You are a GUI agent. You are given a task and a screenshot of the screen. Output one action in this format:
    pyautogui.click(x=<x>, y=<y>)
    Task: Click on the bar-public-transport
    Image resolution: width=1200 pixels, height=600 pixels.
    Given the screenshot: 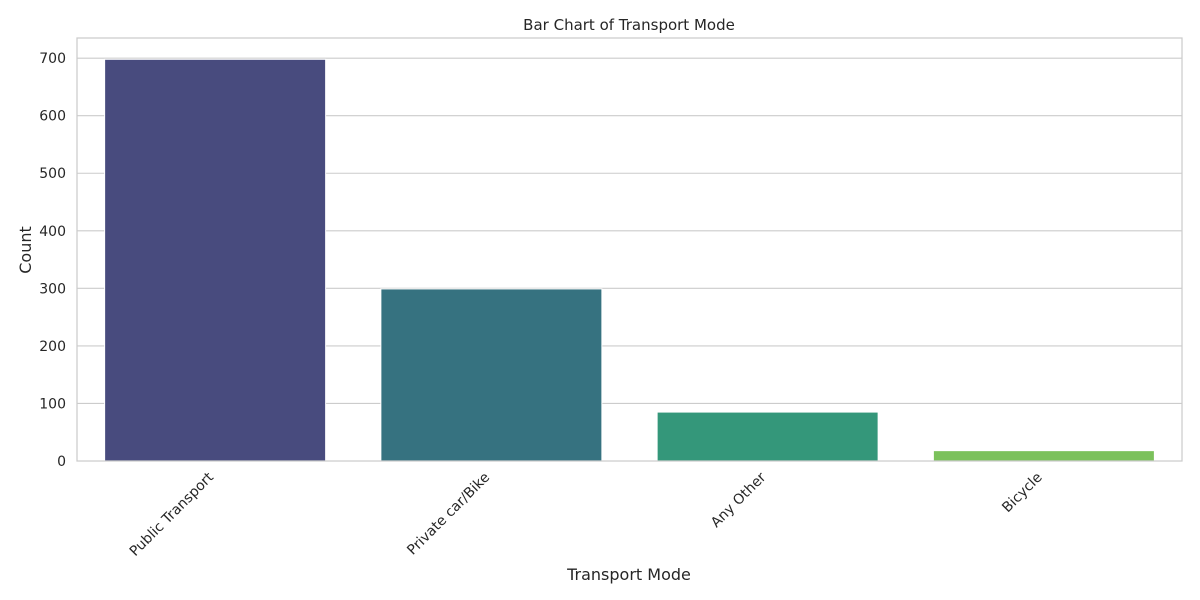 What is the action you would take?
    pyautogui.click(x=215, y=260)
    